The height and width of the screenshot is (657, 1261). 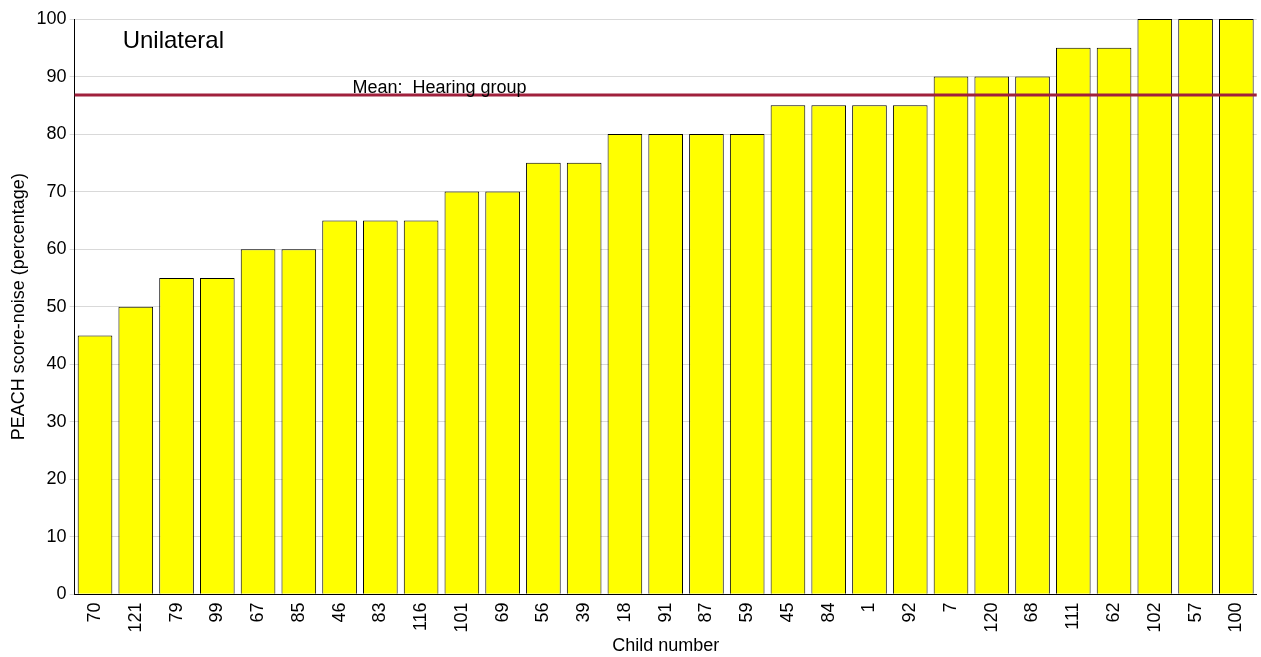 I want to click on x-tick-label: 18, so click(x=623, y=612).